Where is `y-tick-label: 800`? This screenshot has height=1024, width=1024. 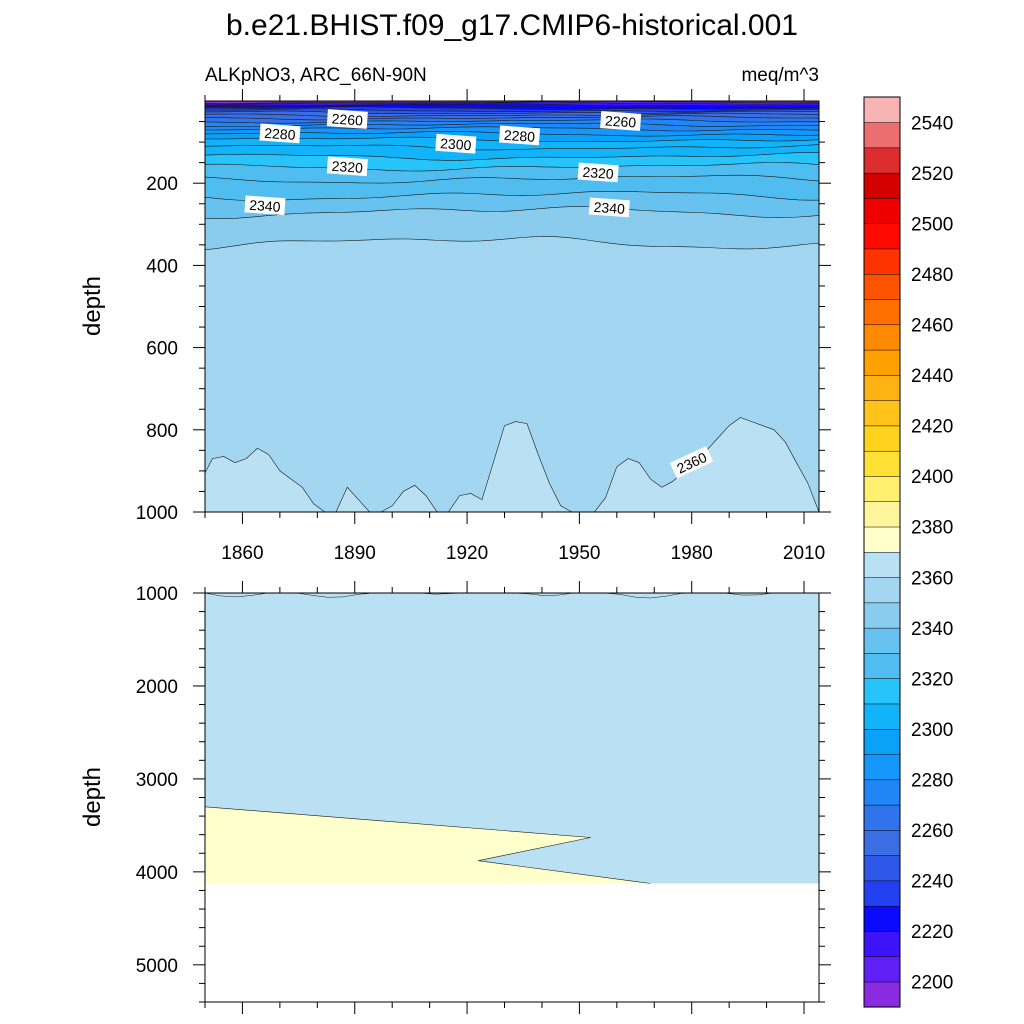
y-tick-label: 800 is located at coordinates (162, 431).